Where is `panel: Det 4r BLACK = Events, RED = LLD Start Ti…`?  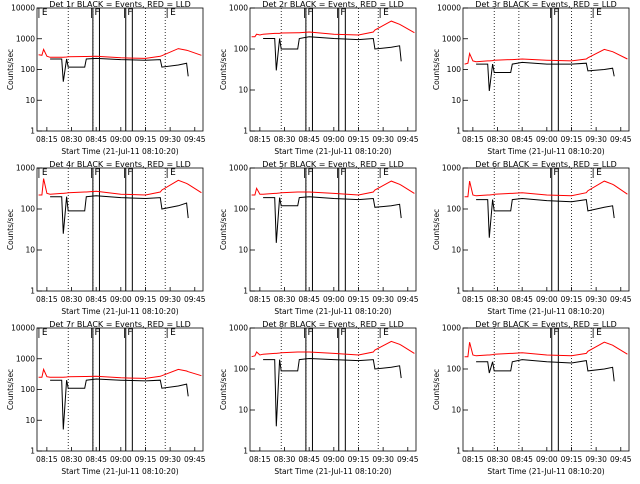
panel: Det 4r BLACK = Events, RED = LLD Start Ti… is located at coordinates (106, 238).